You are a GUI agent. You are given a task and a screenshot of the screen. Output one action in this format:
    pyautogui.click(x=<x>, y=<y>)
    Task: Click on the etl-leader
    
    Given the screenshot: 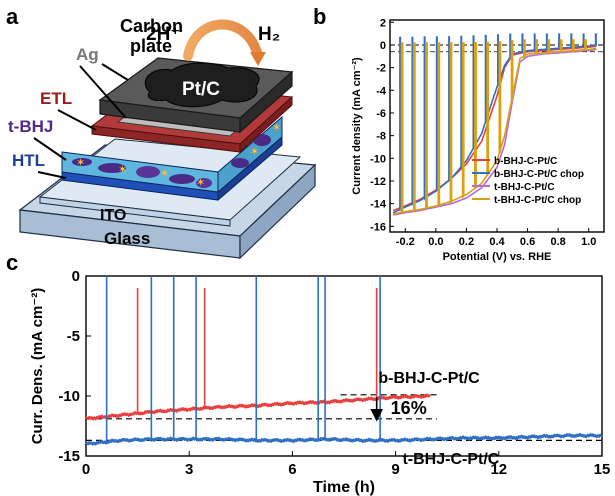 What is the action you would take?
    pyautogui.click(x=77, y=120)
    